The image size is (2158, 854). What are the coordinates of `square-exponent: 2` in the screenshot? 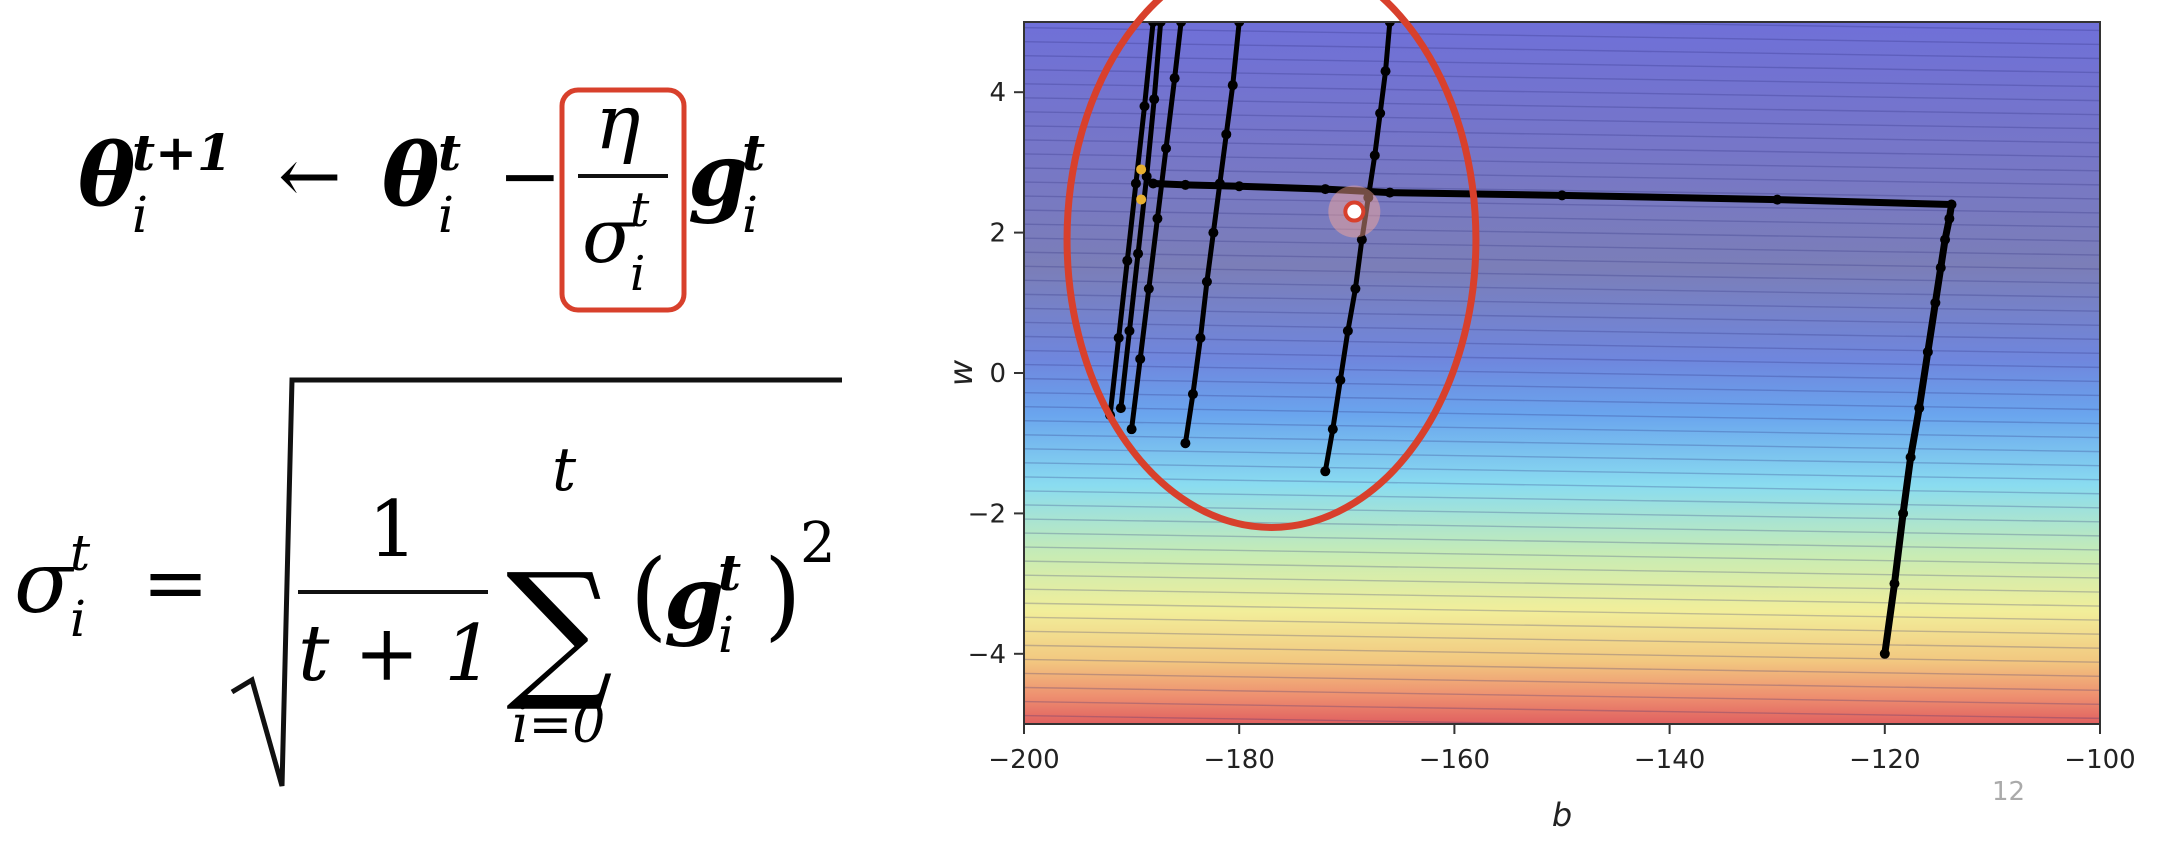 It's located at (818, 543).